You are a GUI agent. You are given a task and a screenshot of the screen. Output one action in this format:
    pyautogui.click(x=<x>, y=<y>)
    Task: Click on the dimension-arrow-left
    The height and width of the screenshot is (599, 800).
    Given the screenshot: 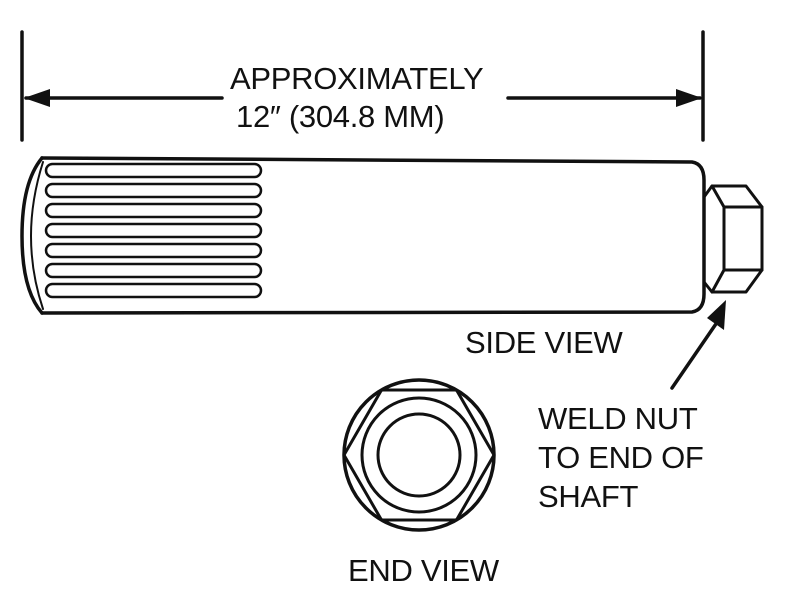 What is the action you would take?
    pyautogui.click(x=124, y=98)
    